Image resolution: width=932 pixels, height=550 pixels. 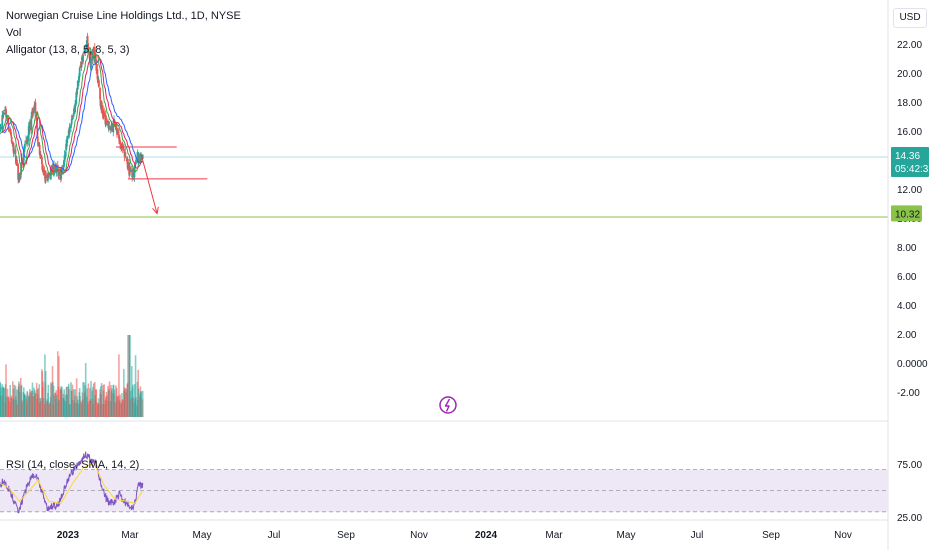 I want to click on alligator-lips-line, so click(x=72, y=111).